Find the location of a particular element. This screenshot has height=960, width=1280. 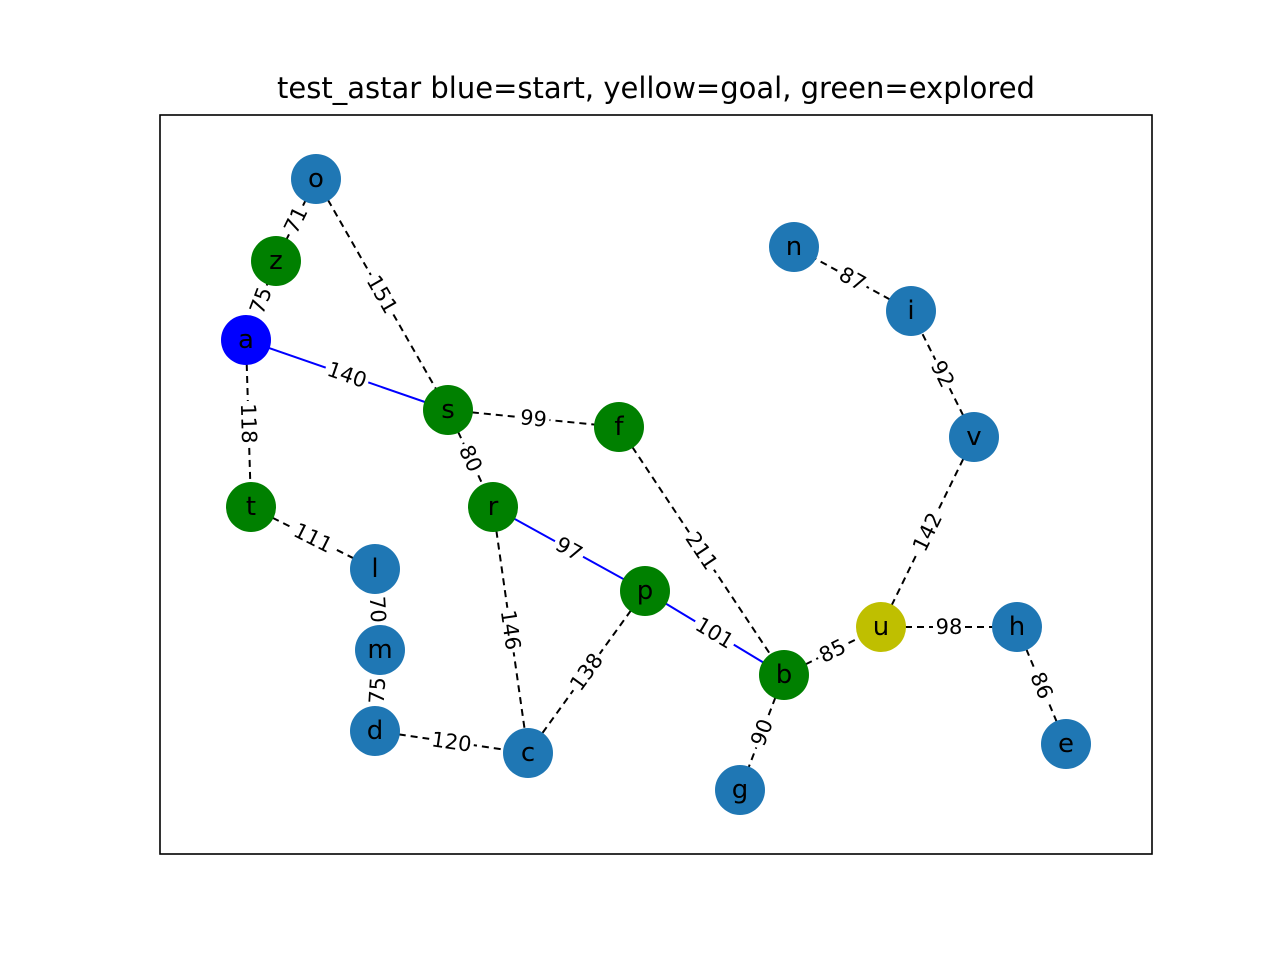

edge-a-t is located at coordinates (248, 423).